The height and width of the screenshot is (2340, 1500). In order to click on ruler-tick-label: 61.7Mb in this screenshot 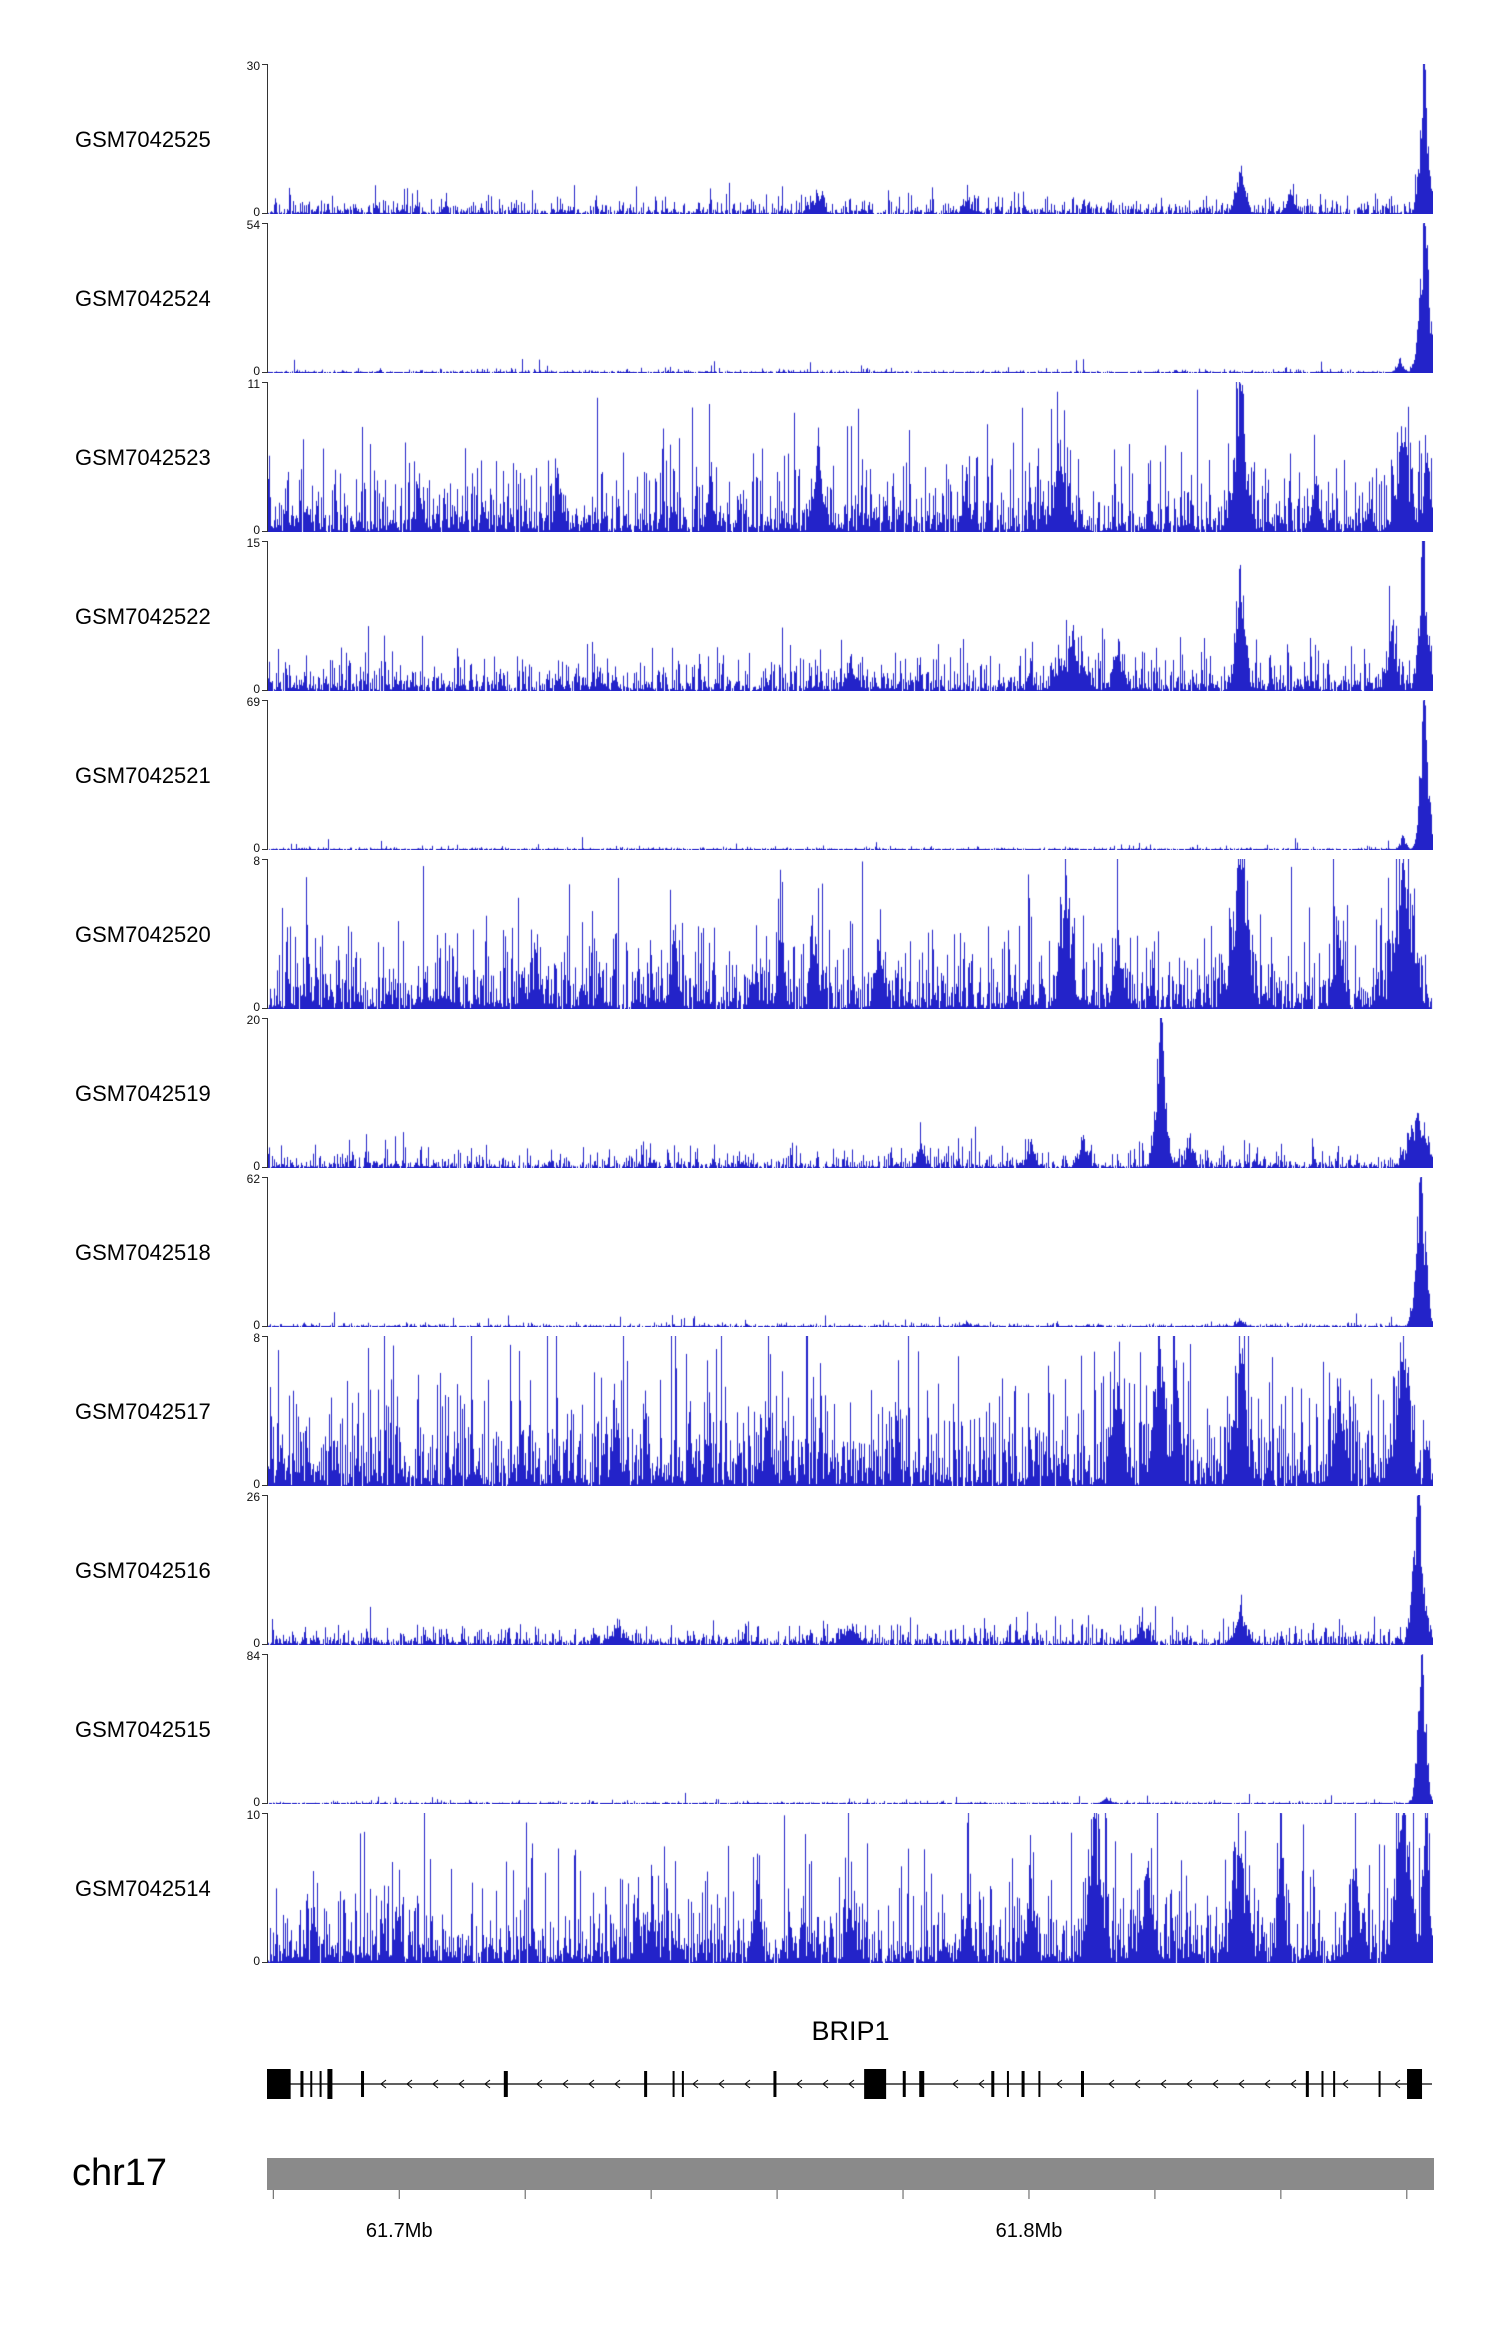, I will do `click(399, 2231)`.